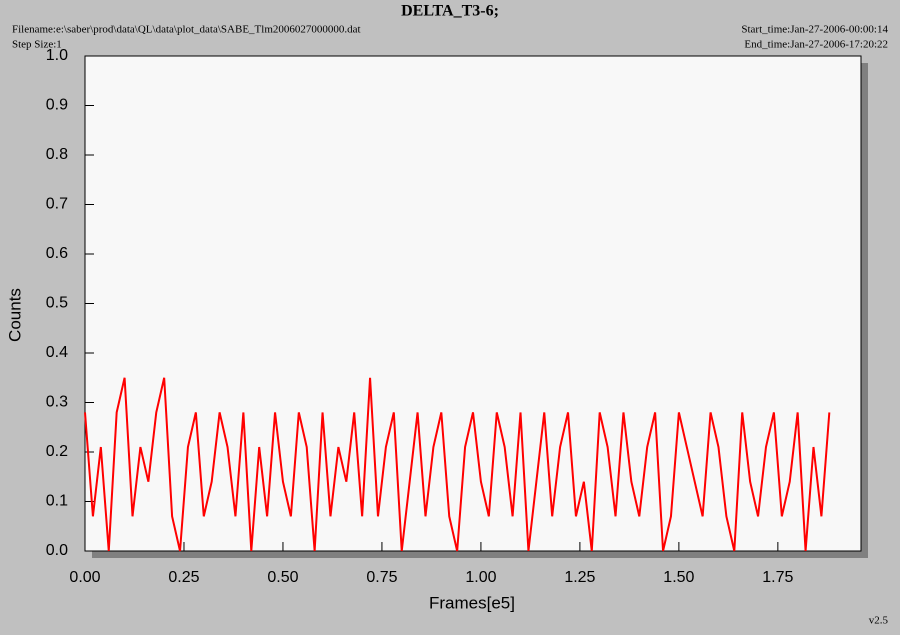  What do you see at coordinates (816, 45) in the screenshot?
I see `end-time: End_time:Jan-27-2006-17:20:22` at bounding box center [816, 45].